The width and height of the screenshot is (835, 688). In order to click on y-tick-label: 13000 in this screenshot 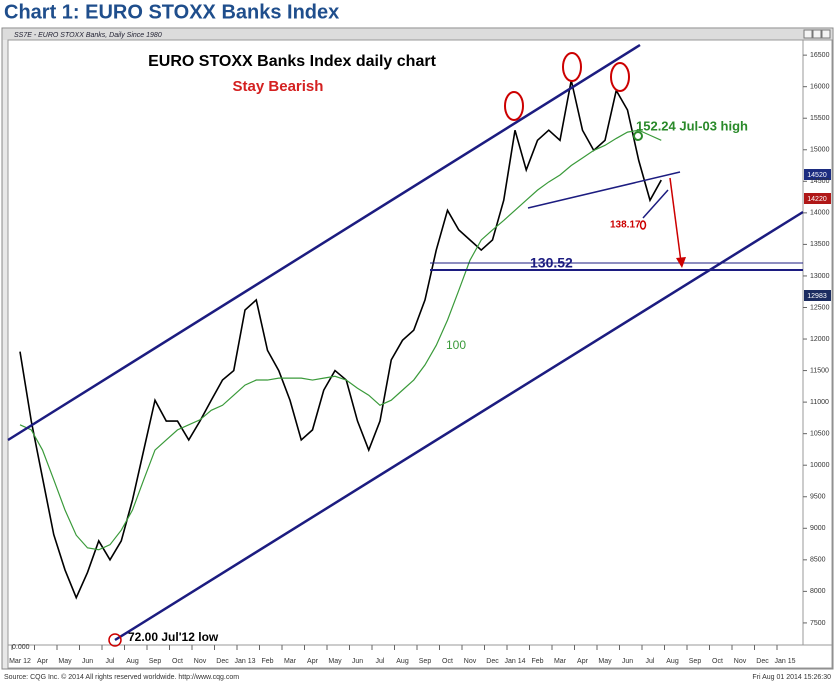, I will do `click(820, 276)`.